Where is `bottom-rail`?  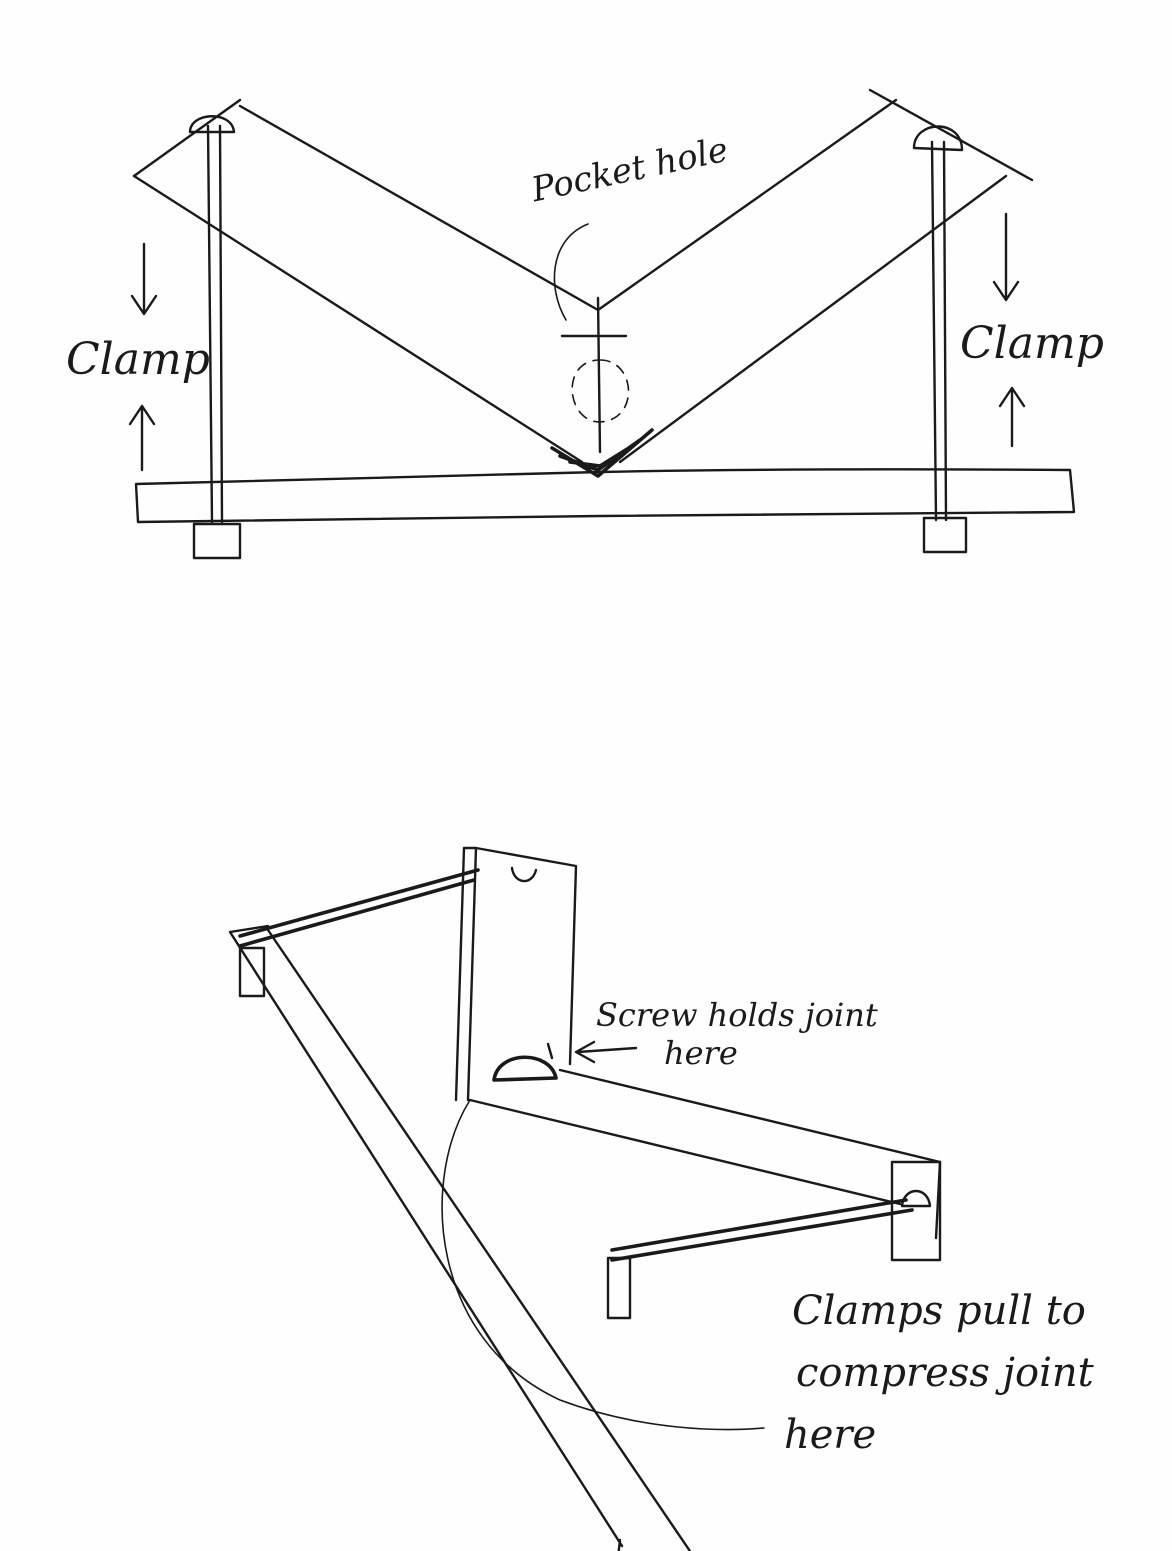
bottom-rail is located at coordinates (762, 1230).